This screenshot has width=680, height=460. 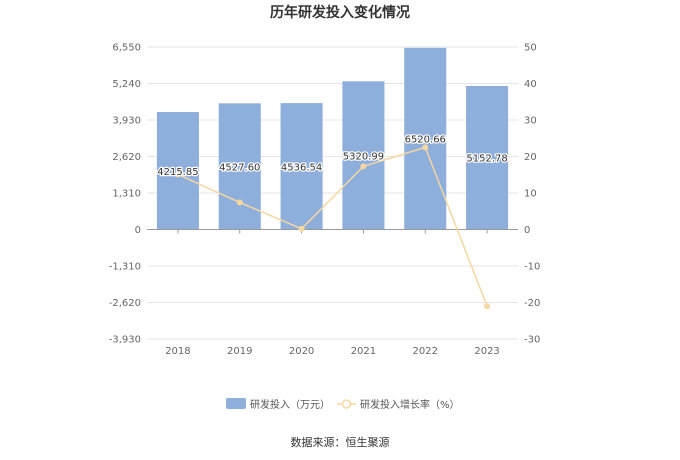 What do you see at coordinates (410, 404) in the screenshot?
I see `legend-label-line: 研发投入增长率（%）` at bounding box center [410, 404].